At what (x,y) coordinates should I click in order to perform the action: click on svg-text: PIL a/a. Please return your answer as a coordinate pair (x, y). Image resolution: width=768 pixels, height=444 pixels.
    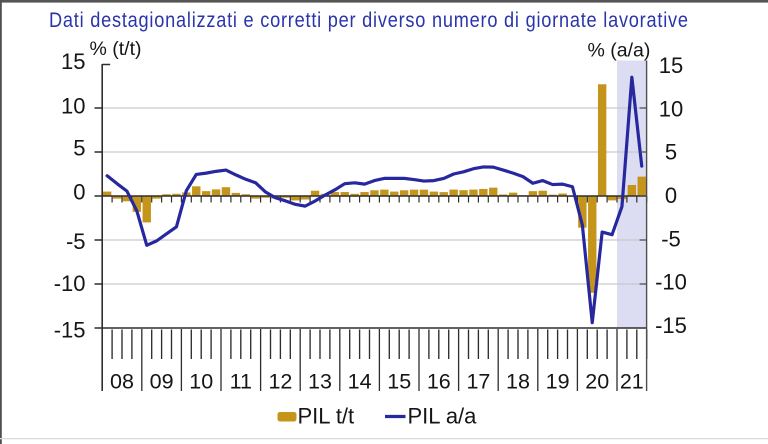
    Looking at the image, I should click on (443, 416).